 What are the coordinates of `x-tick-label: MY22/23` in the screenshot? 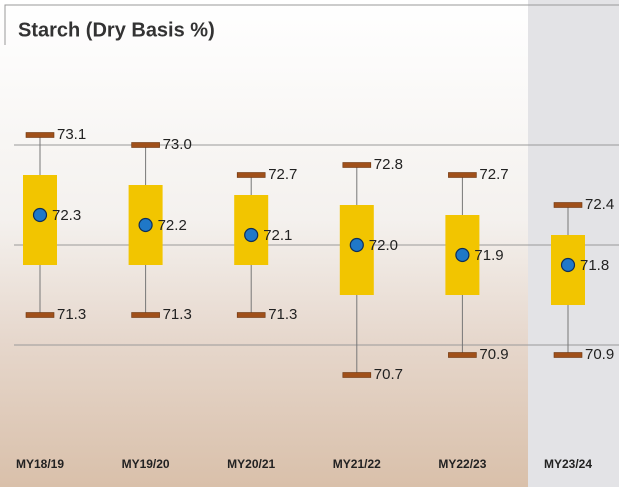 It's located at (462, 464).